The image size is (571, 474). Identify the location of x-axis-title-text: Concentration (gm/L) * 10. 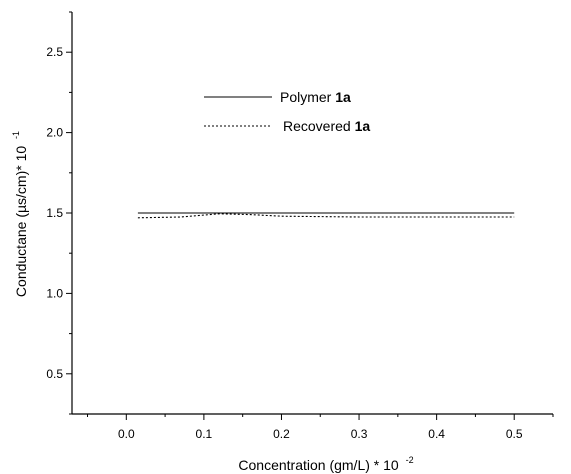
(318, 465).